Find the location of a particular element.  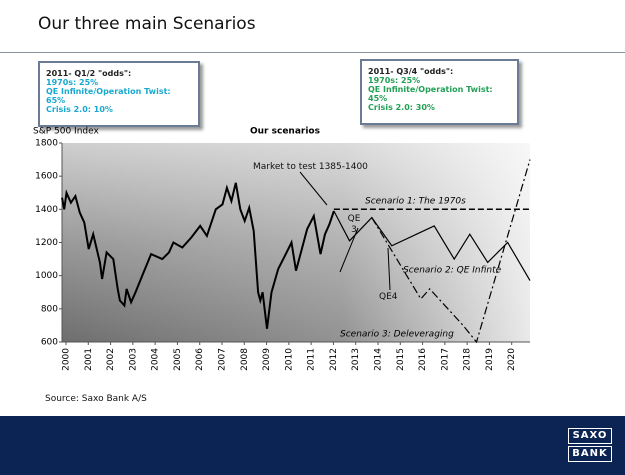

y-tick-label: 1000 is located at coordinates (46, 276).